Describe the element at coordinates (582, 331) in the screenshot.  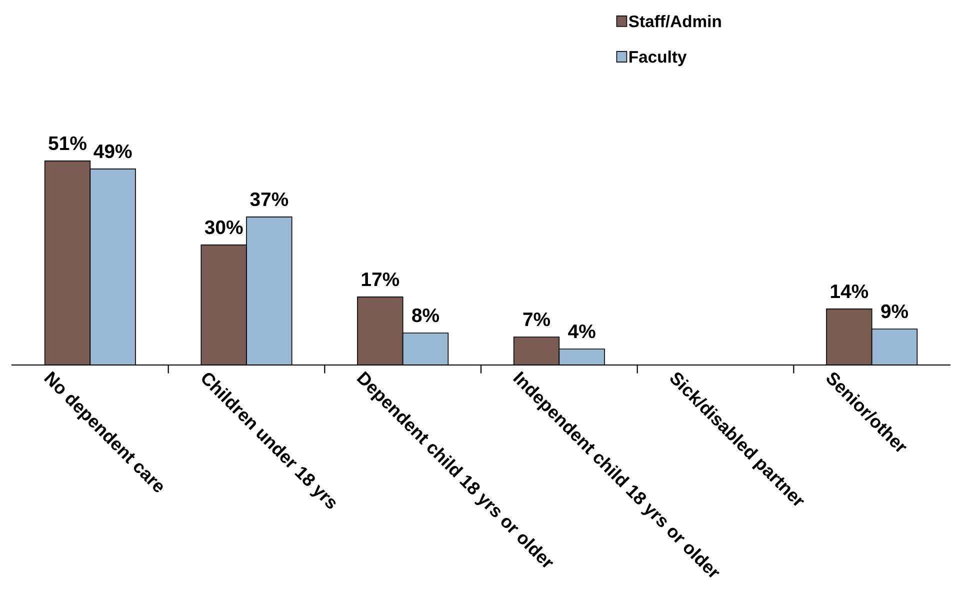
I see `data-label: 4%` at that location.